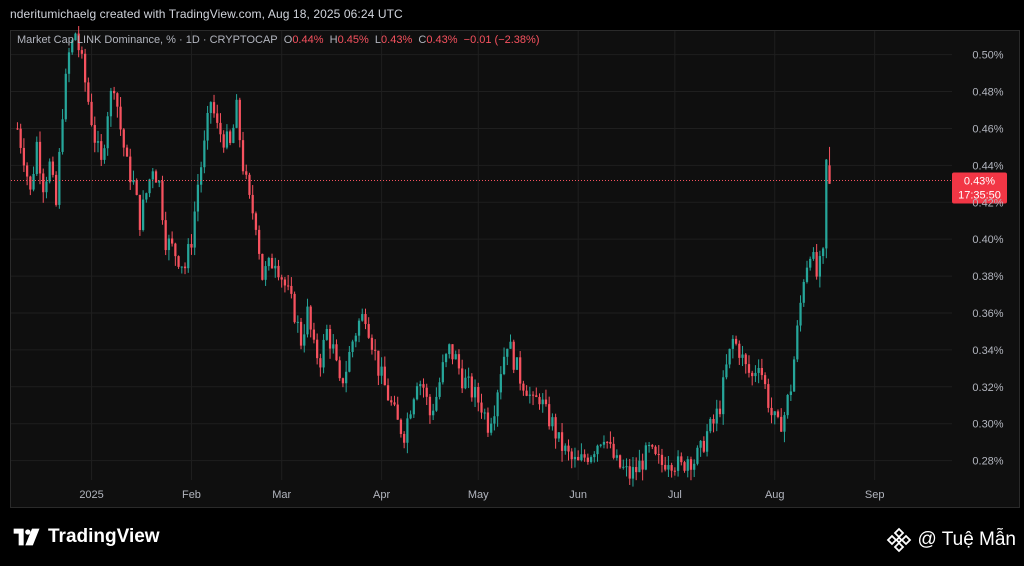 Image resolution: width=1024 pixels, height=566 pixels. Describe the element at coordinates (987, 462) in the screenshot. I see `y-tick-label: 0.28%` at that location.